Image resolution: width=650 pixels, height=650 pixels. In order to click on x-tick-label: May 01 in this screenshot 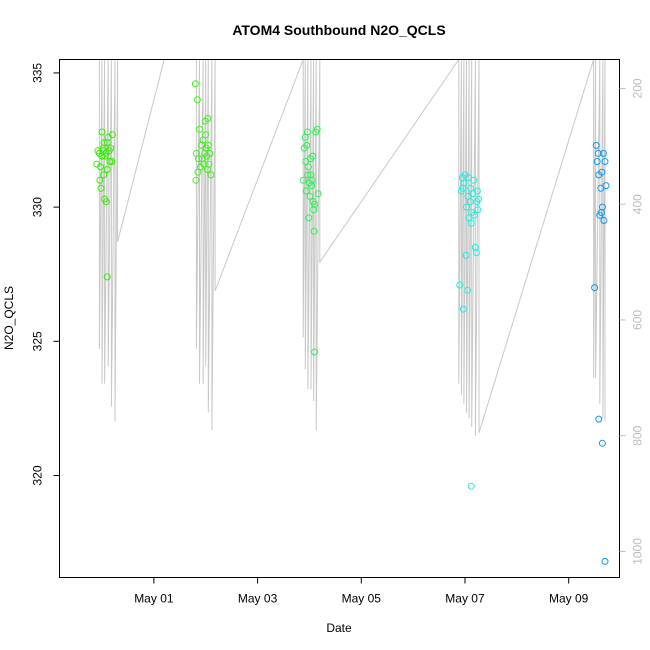, I will do `click(154, 599)`.